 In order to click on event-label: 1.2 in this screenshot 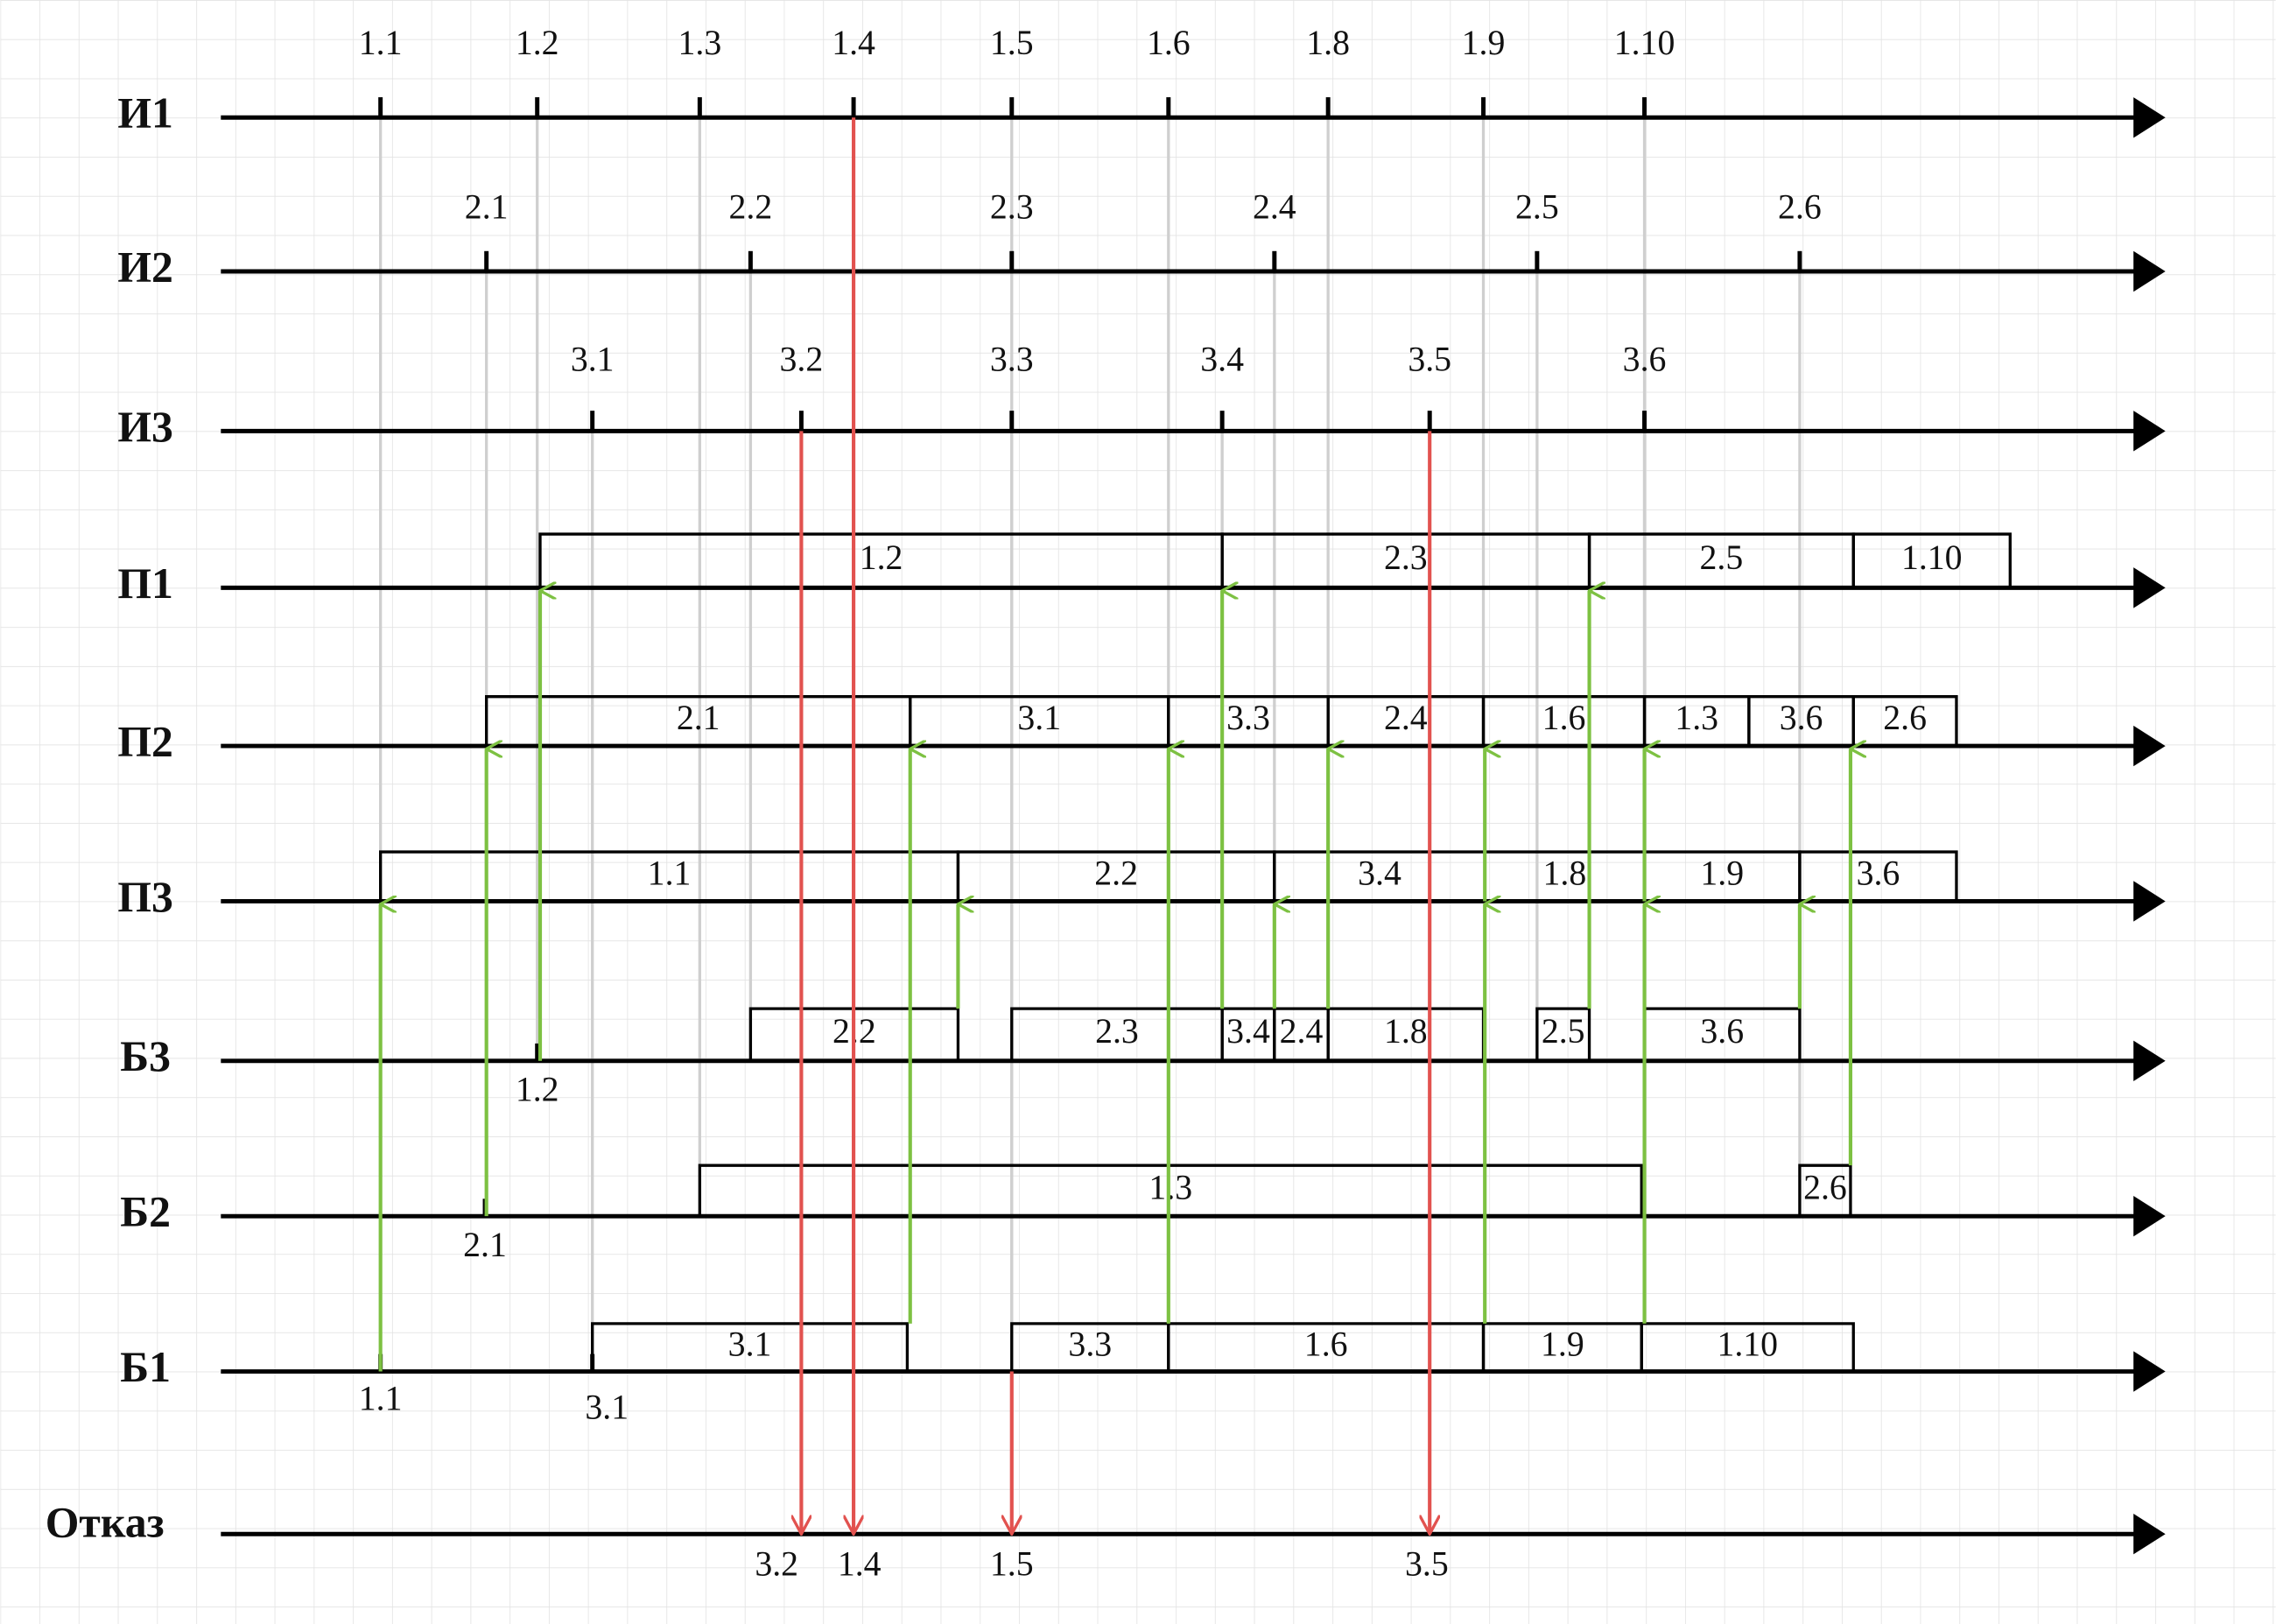, I will do `click(537, 43)`.